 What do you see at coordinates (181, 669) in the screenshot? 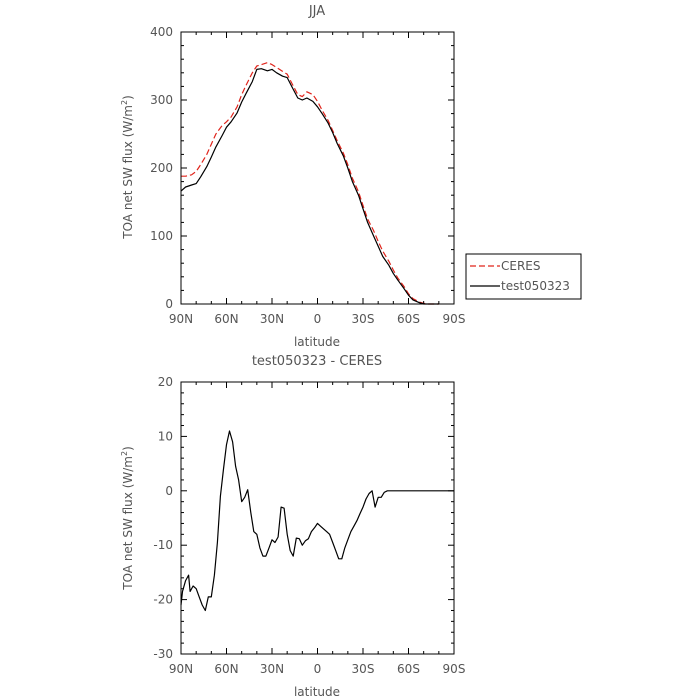
I see `bottom-x-tick-label: 90N` at bounding box center [181, 669].